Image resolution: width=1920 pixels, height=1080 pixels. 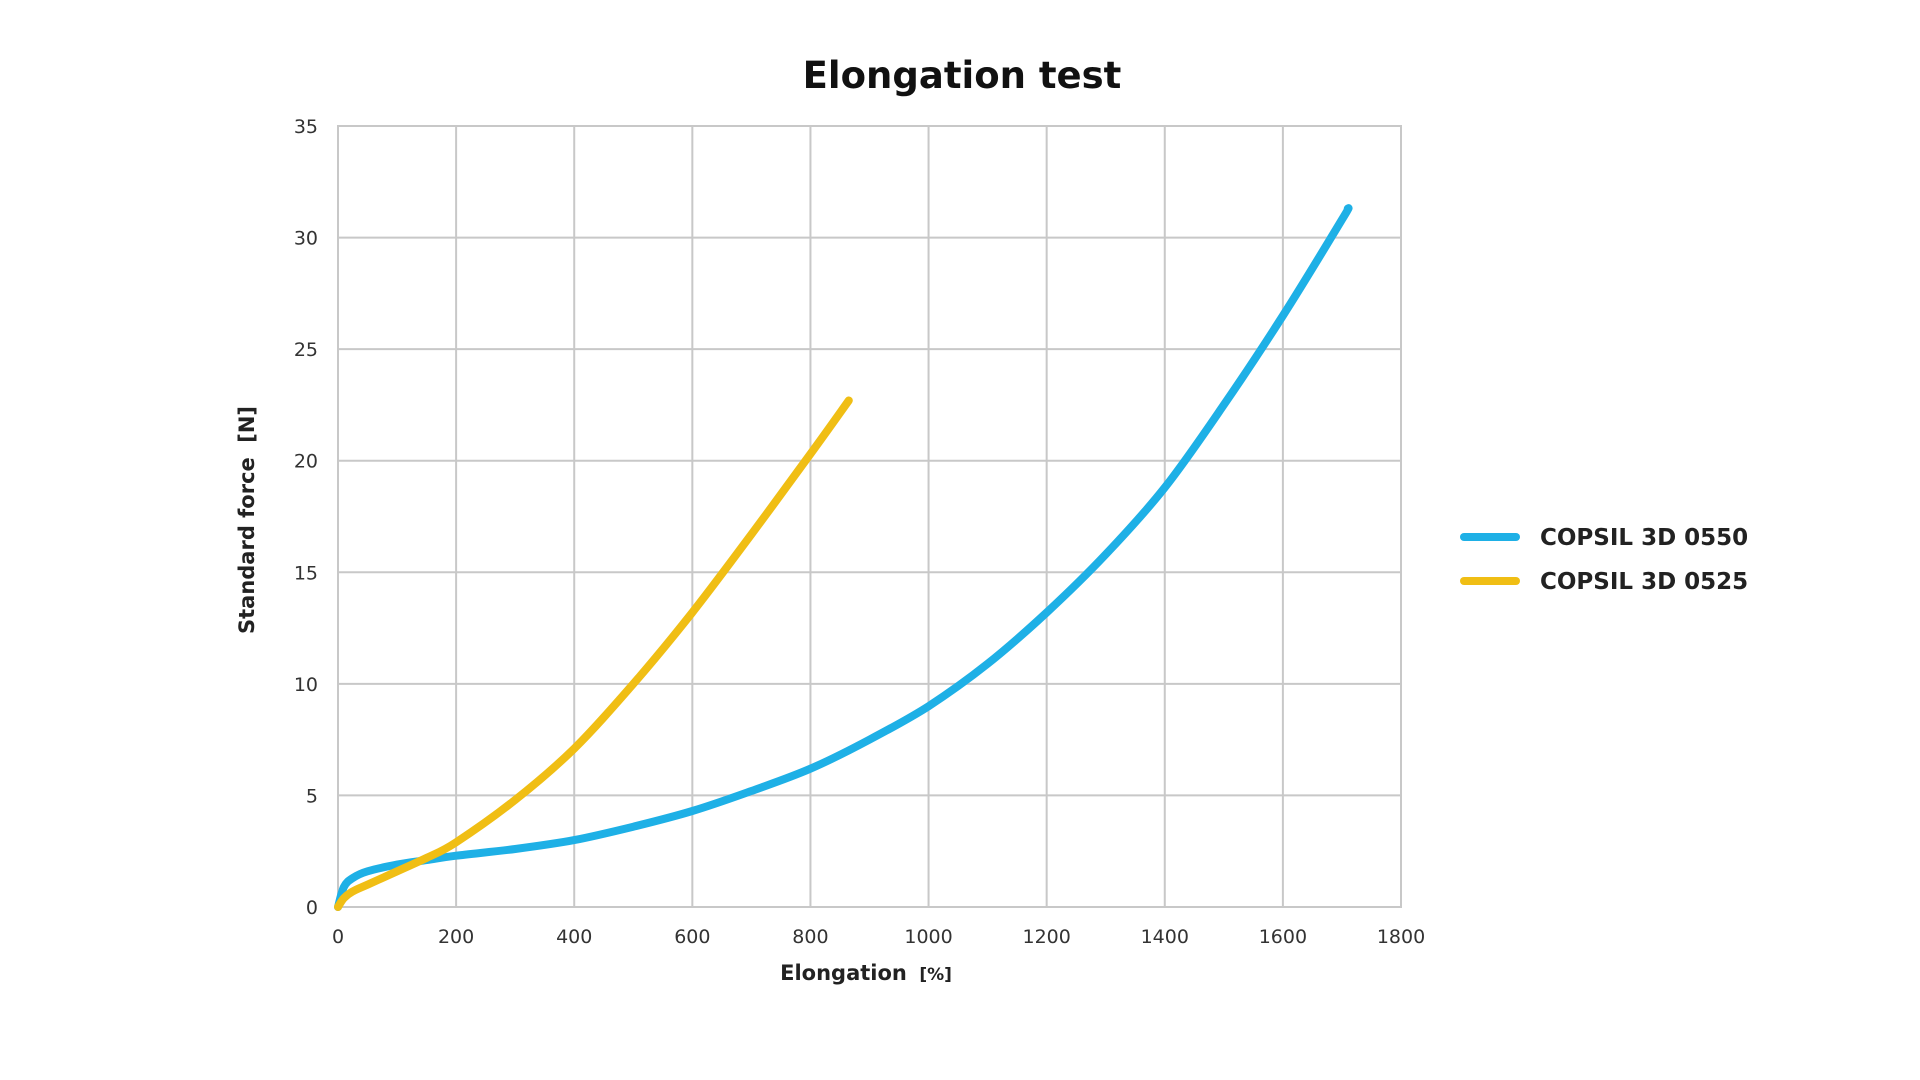 I want to click on x-tick-label: 1600, so click(x=1283, y=937).